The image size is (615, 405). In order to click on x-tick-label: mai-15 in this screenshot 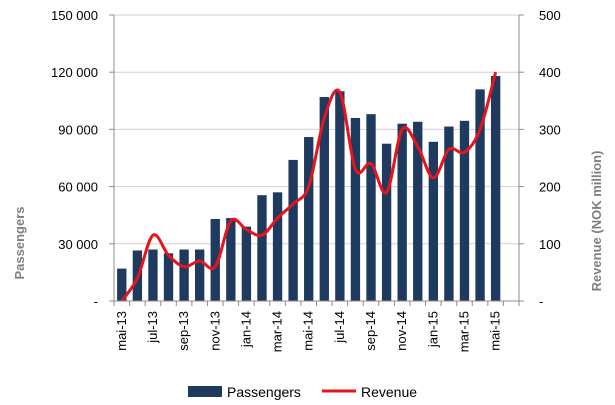, I will do `click(495, 331)`.